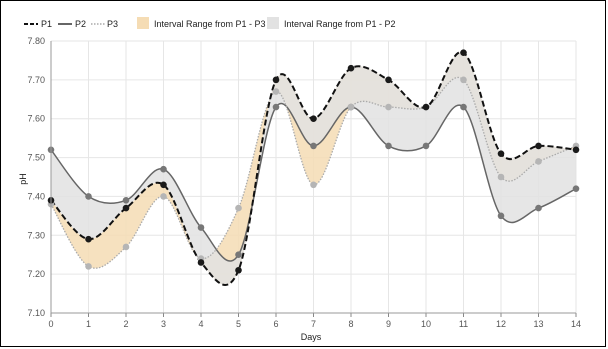 The image size is (608, 349). Describe the element at coordinates (388, 324) in the screenshot. I see `x-tick-label: 9` at that location.